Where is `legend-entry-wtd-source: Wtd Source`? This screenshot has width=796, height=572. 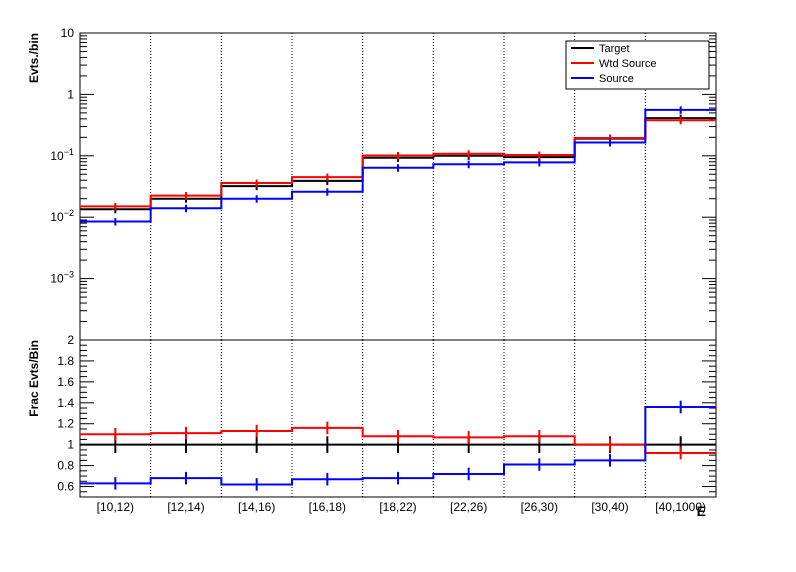
legend-entry-wtd-source: Wtd Source is located at coordinates (627, 64).